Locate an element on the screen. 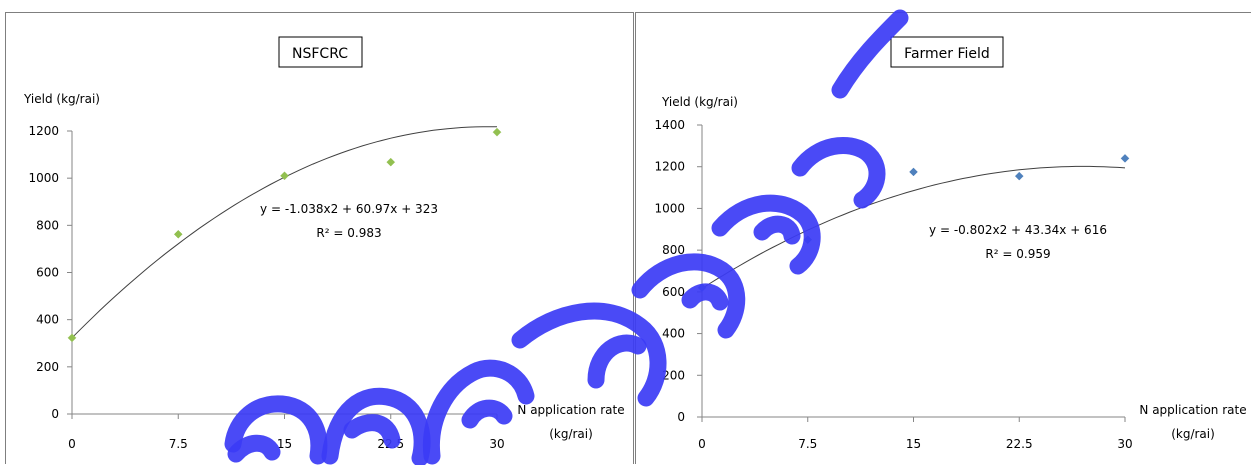 The image size is (1251, 465). r-squared-label: R² = 0.983 is located at coordinates (348, 233).